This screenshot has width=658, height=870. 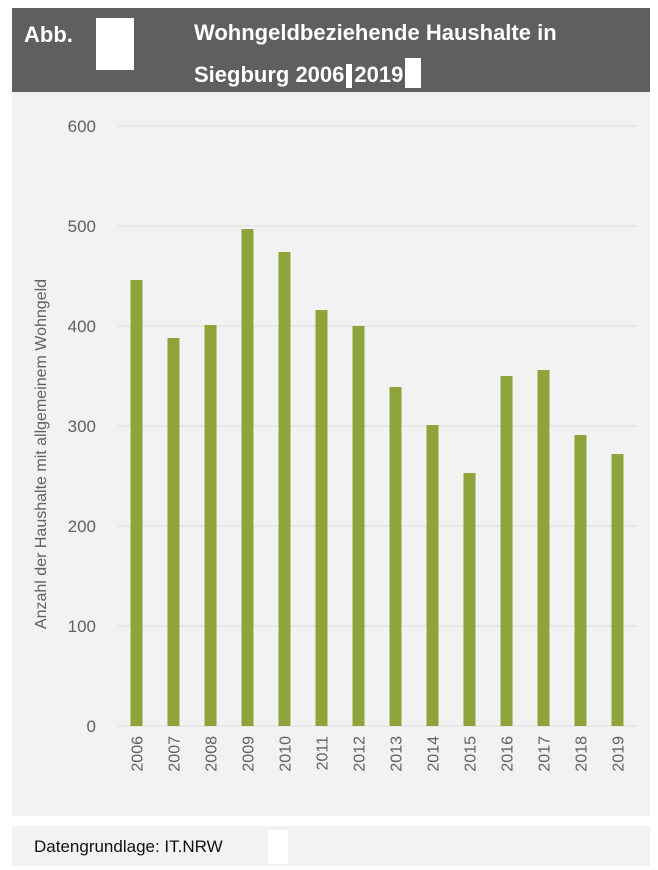 What do you see at coordinates (82, 626) in the screenshot?
I see `y-tick-label: 100` at bounding box center [82, 626].